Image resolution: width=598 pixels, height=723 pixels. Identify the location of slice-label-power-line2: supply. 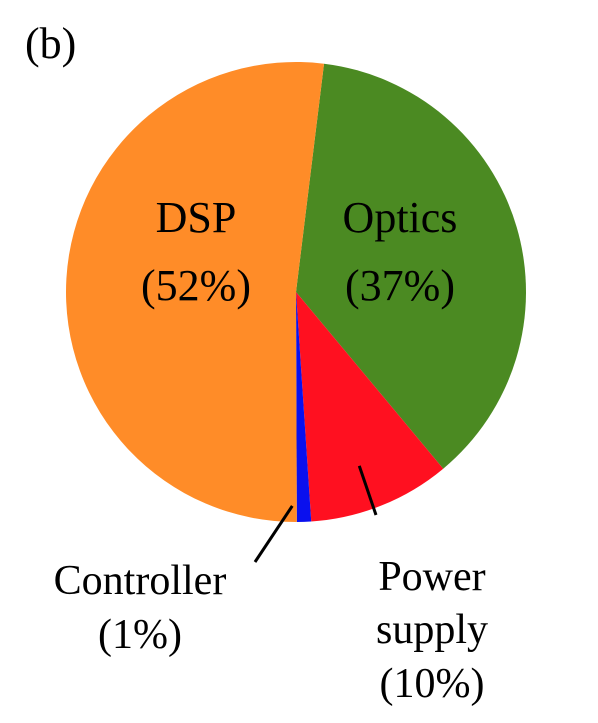
(432, 630).